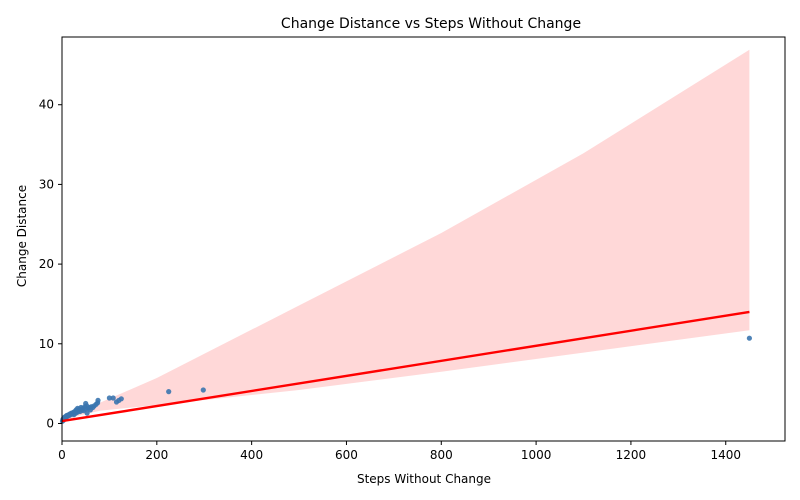  What do you see at coordinates (46, 184) in the screenshot?
I see `y-tick-label: 30` at bounding box center [46, 184].